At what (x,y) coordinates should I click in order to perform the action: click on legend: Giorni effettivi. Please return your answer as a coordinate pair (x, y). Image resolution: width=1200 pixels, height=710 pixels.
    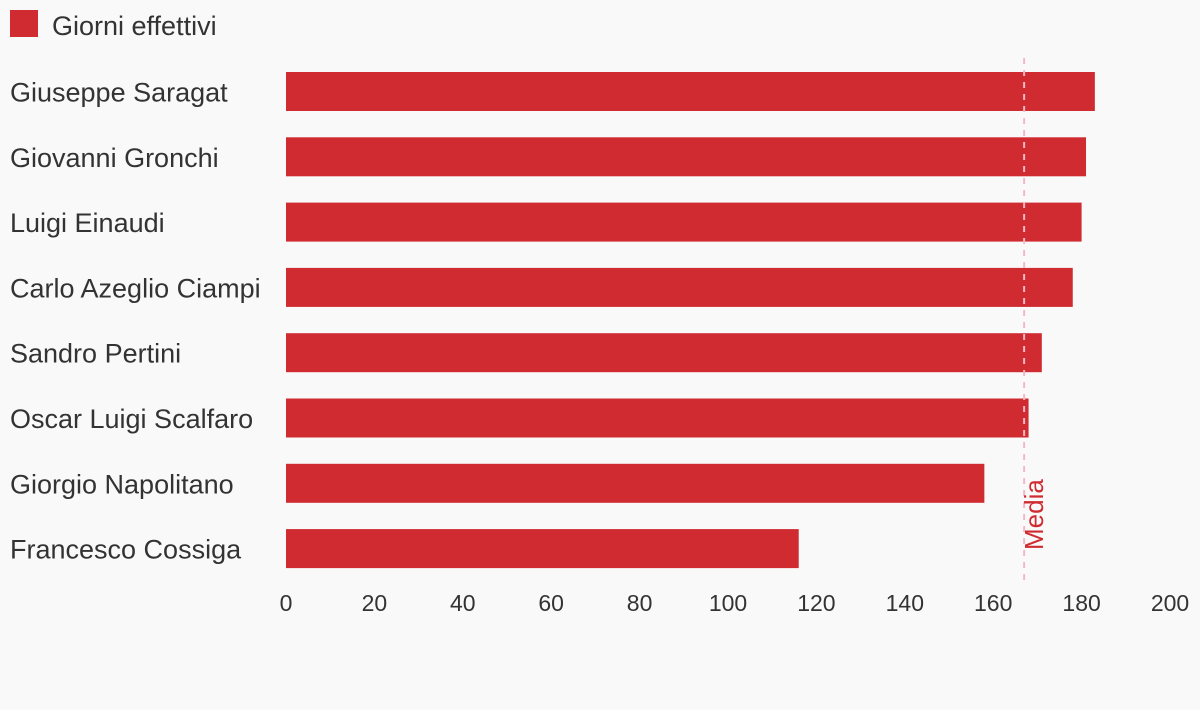
    Looking at the image, I should click on (113, 25).